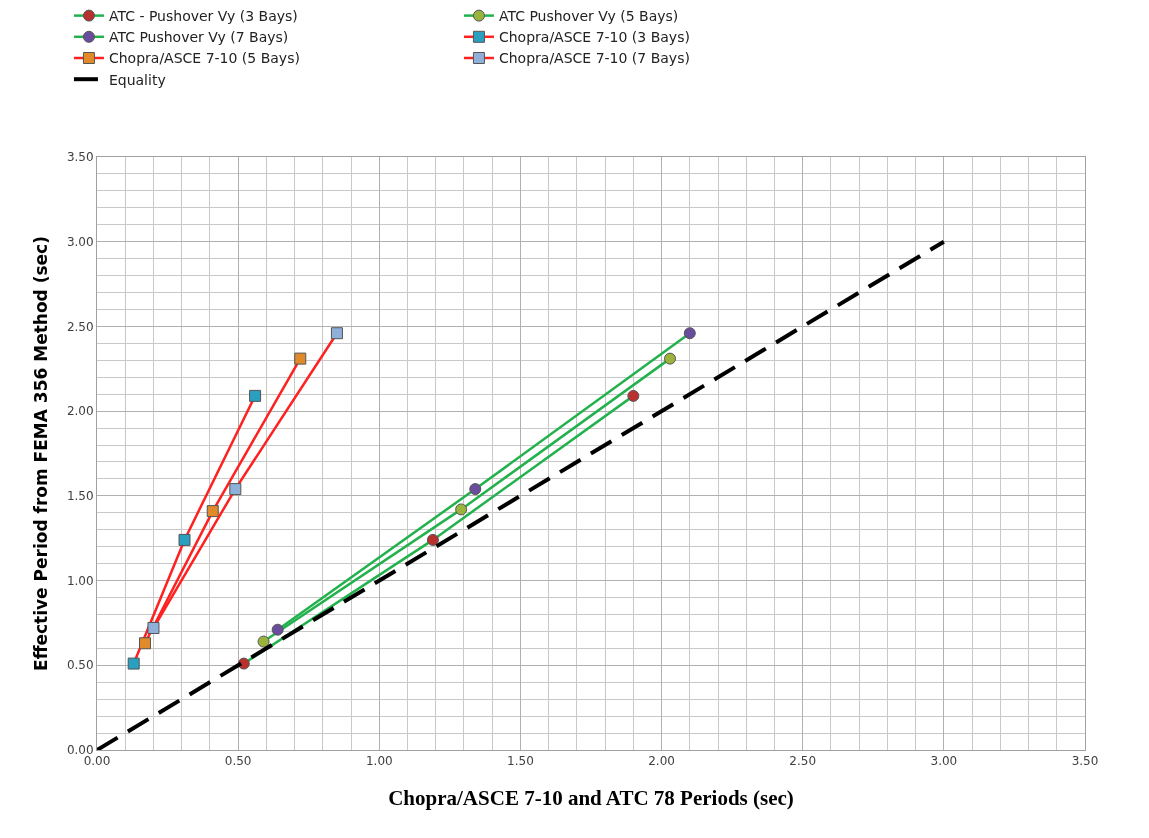 This screenshot has width=1149, height=838. I want to click on y-tick-label: 0.50, so click(80, 665).